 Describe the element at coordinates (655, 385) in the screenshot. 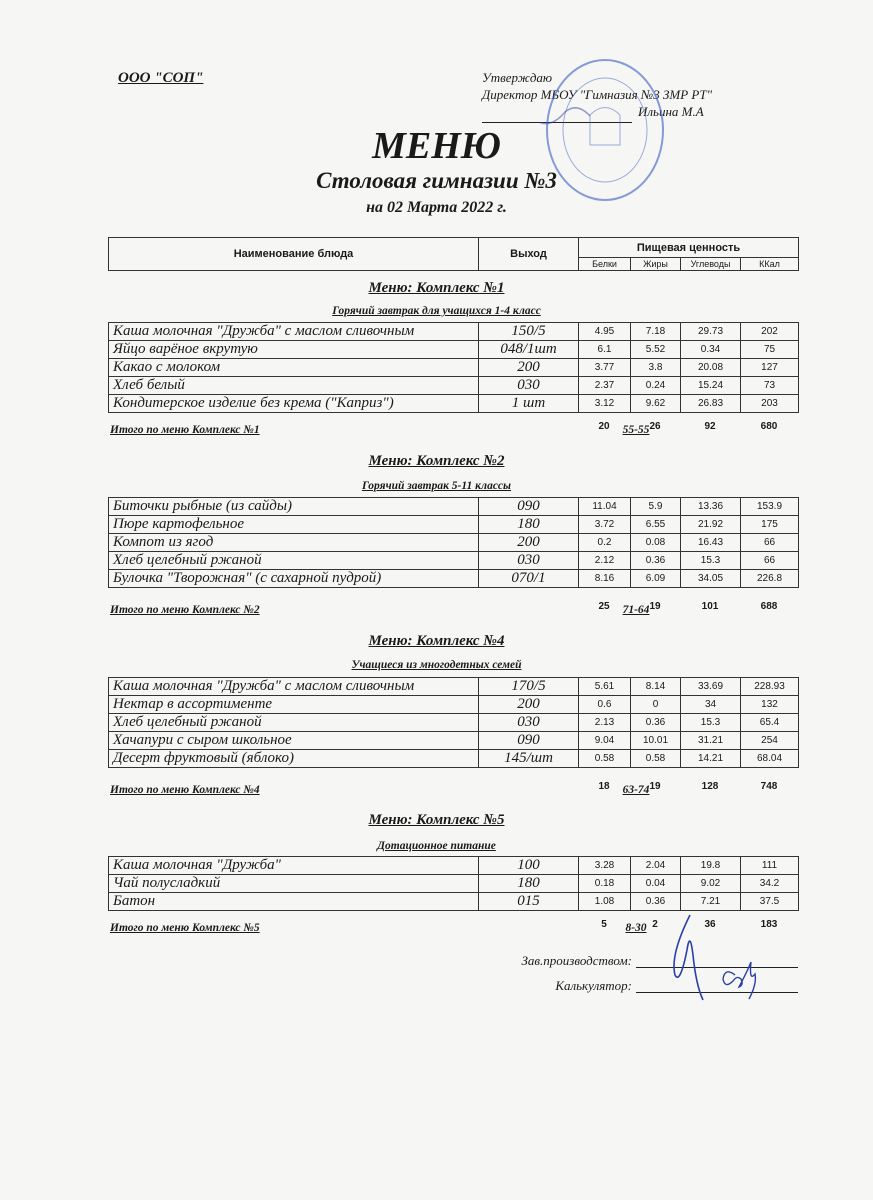

I see `dish-fats: 0.24` at that location.